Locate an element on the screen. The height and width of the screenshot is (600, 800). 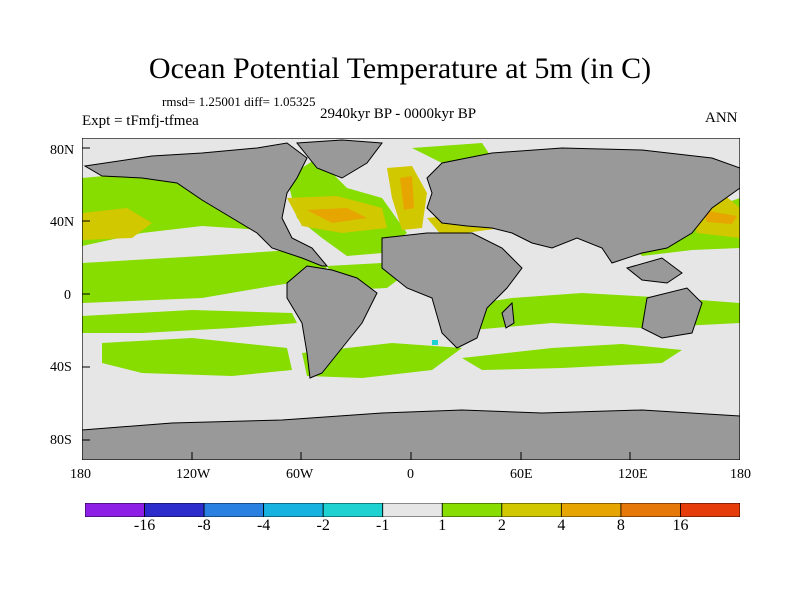
period-label: 2940kyr BP - 0000kyr BP is located at coordinates (398, 114).